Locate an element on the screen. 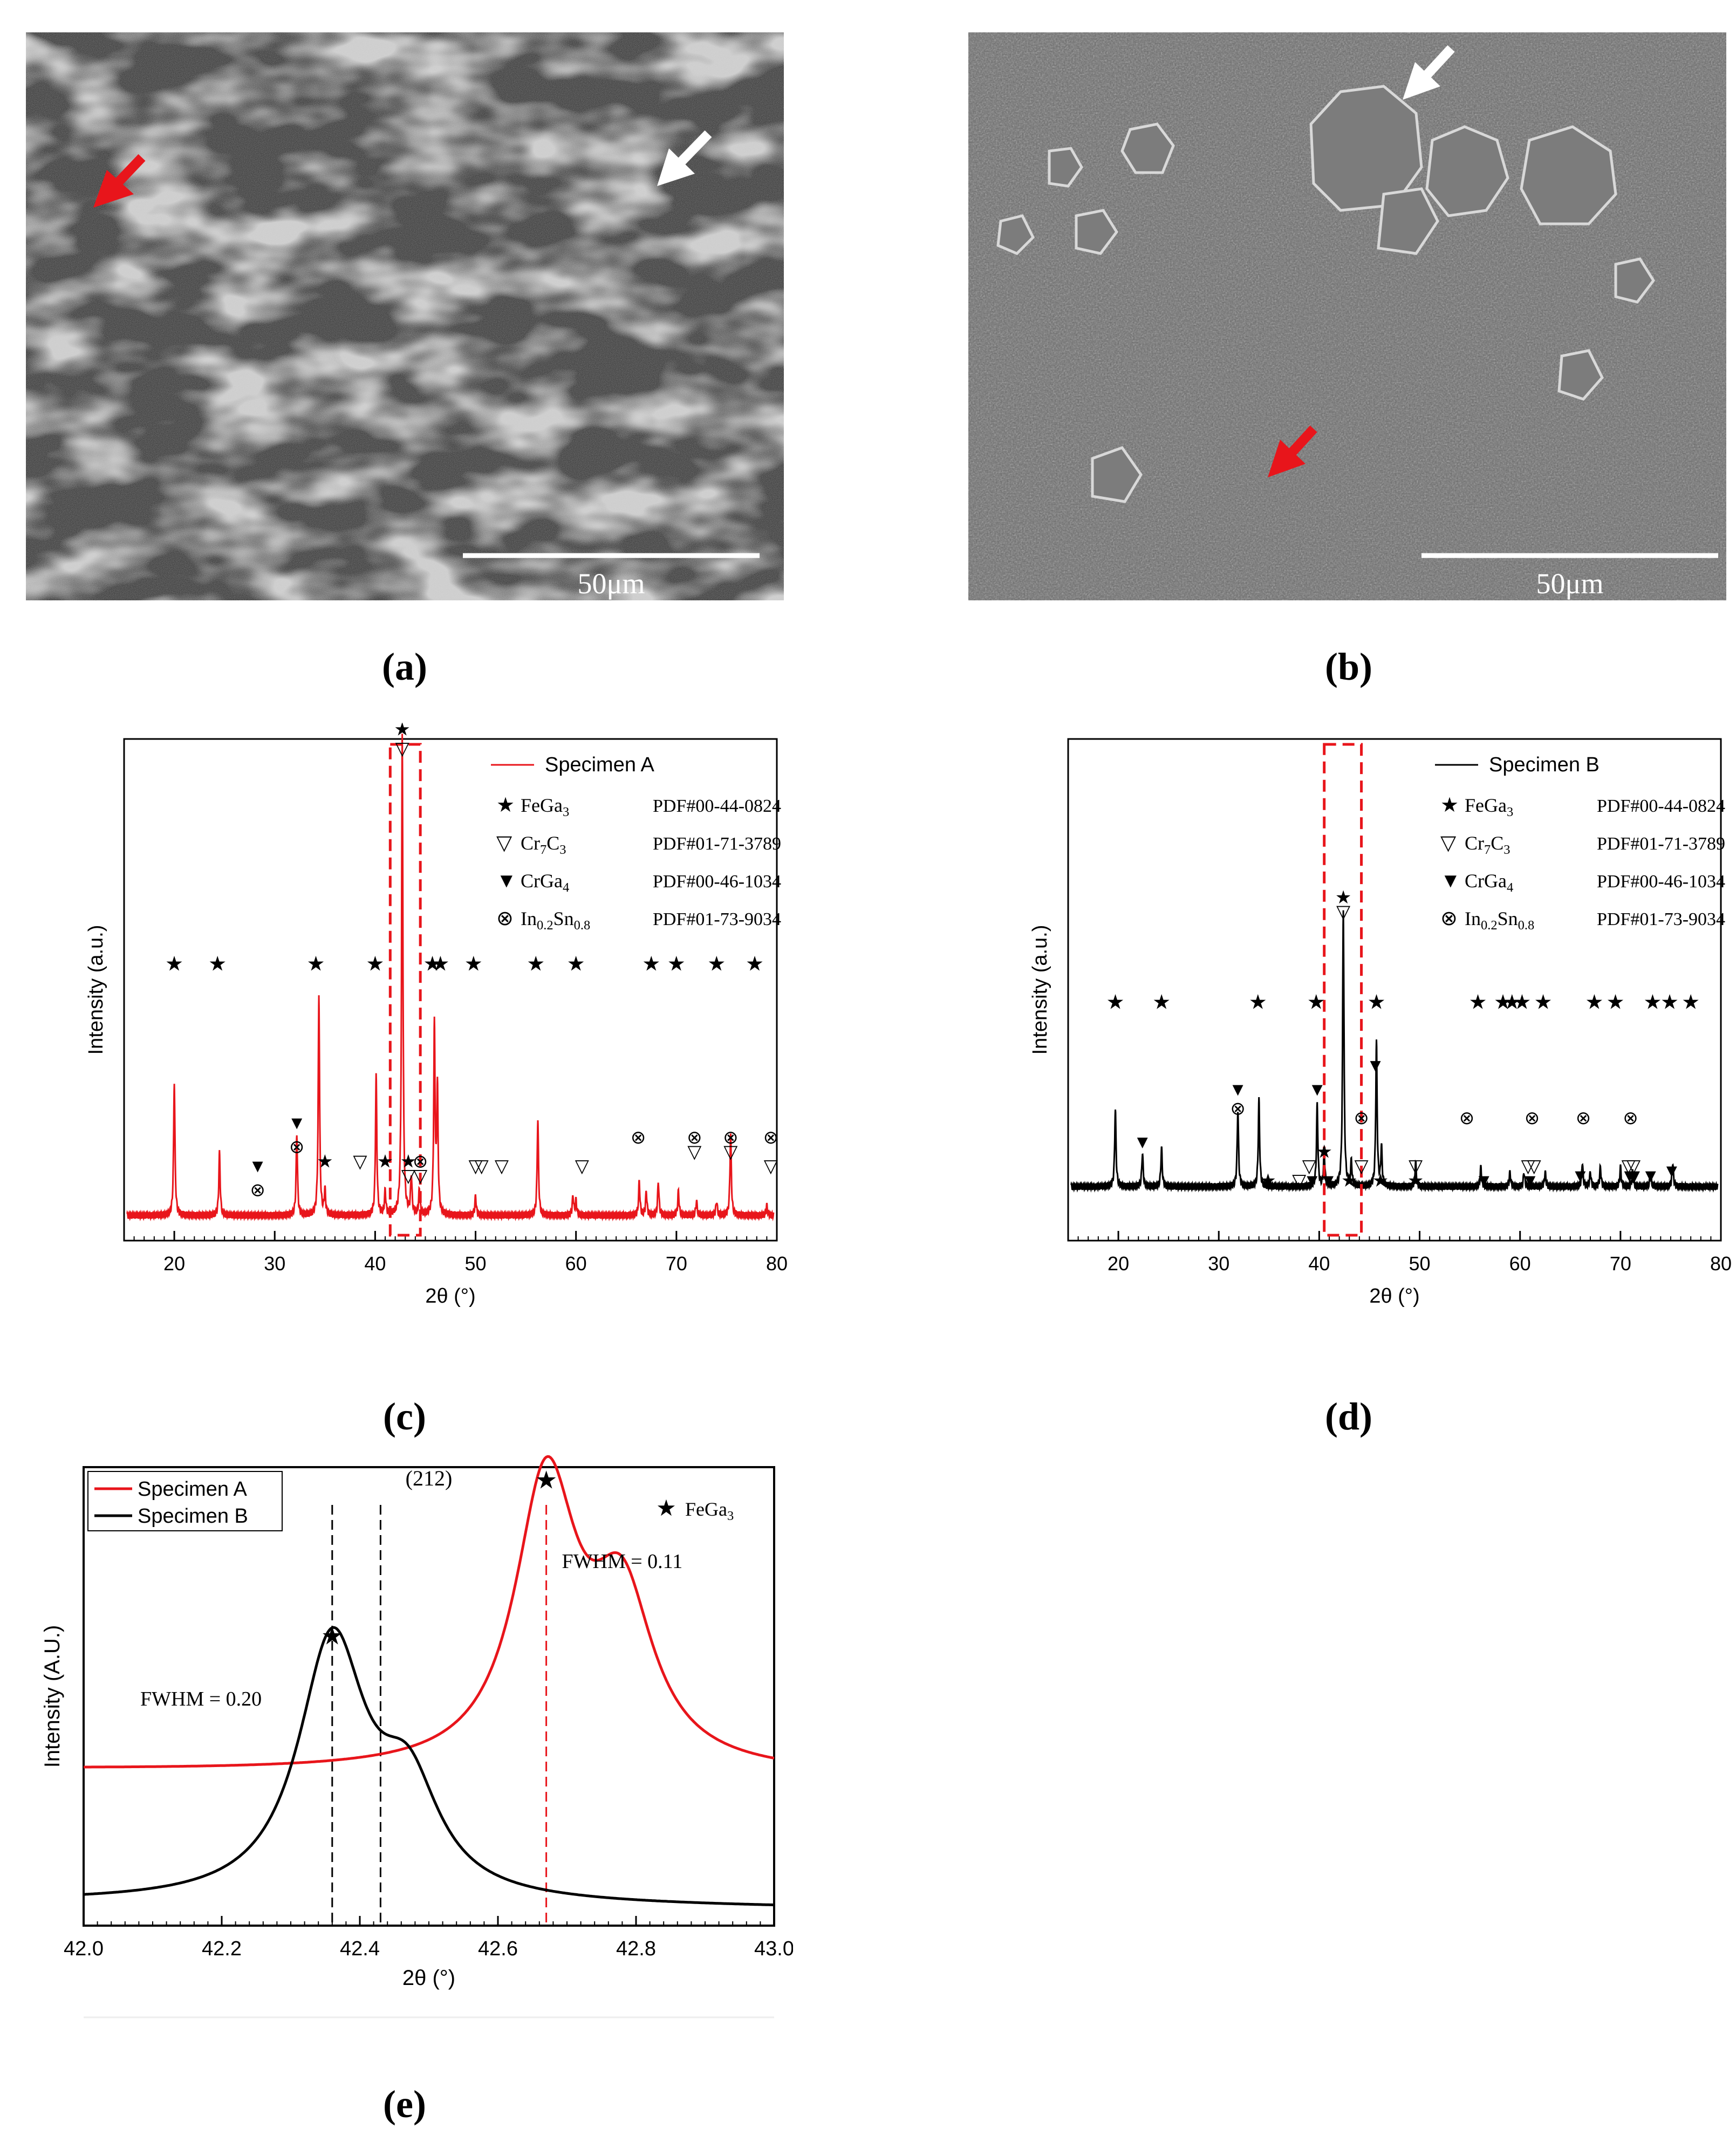 Image resolution: width=1736 pixels, height=2136 pixels. legend-phase: Cr7C3 is located at coordinates (543, 845).